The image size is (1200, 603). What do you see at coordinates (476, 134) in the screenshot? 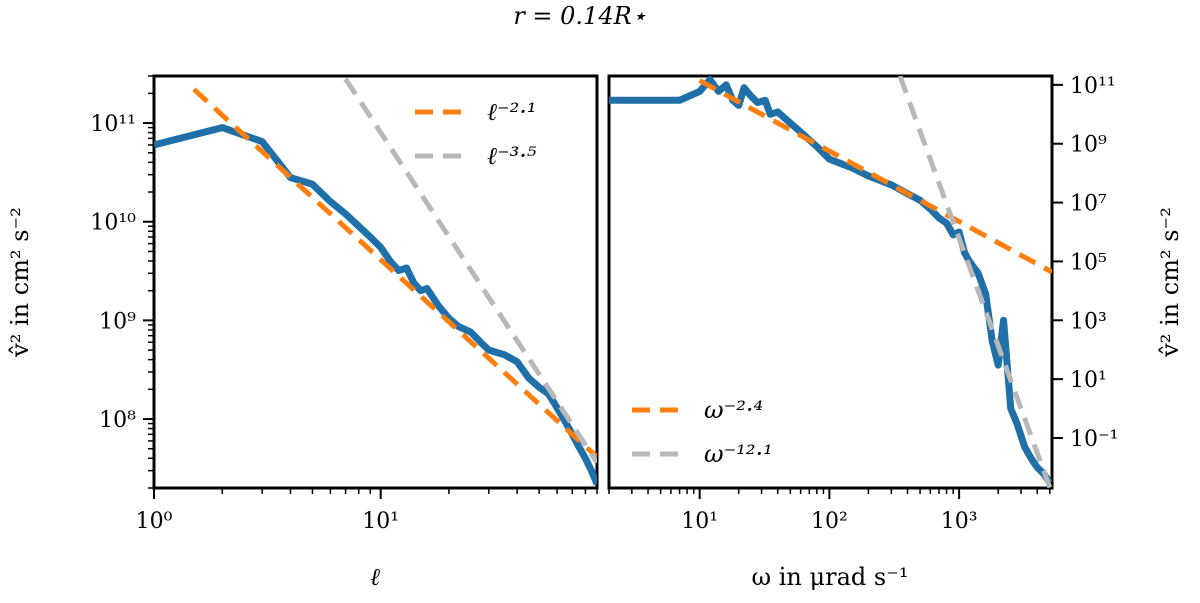
I see `left-legend: ℓ⁻²·¹ ℓ⁻³·⁵` at bounding box center [476, 134].